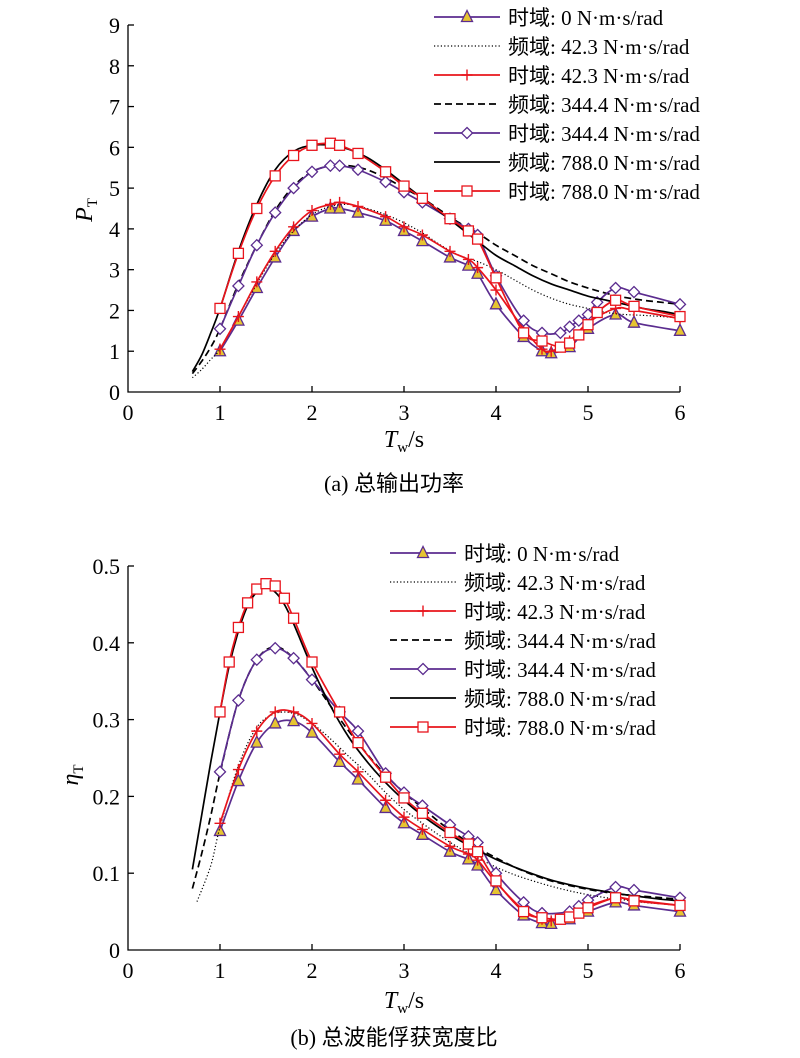 Image resolution: width=800 pixels, height=1058 pixels. Describe the element at coordinates (542, 554) in the screenshot. I see `legend-label: 时域: 0 N·m·s/rad` at that location.